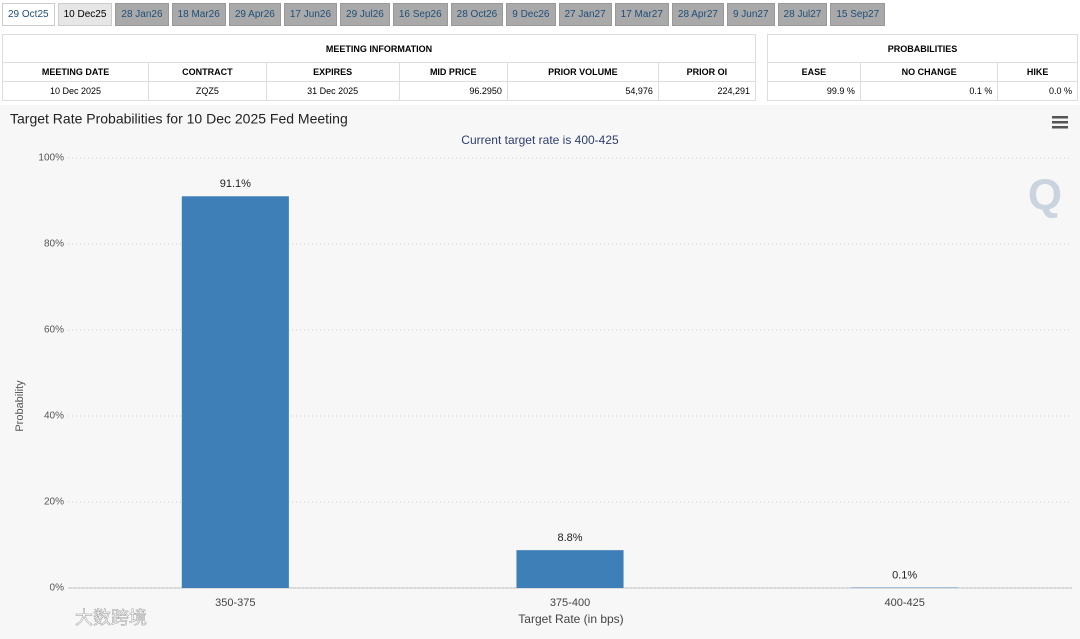 This screenshot has height=639, width=1080. I want to click on y-axis-title: Probability, so click(20, 406).